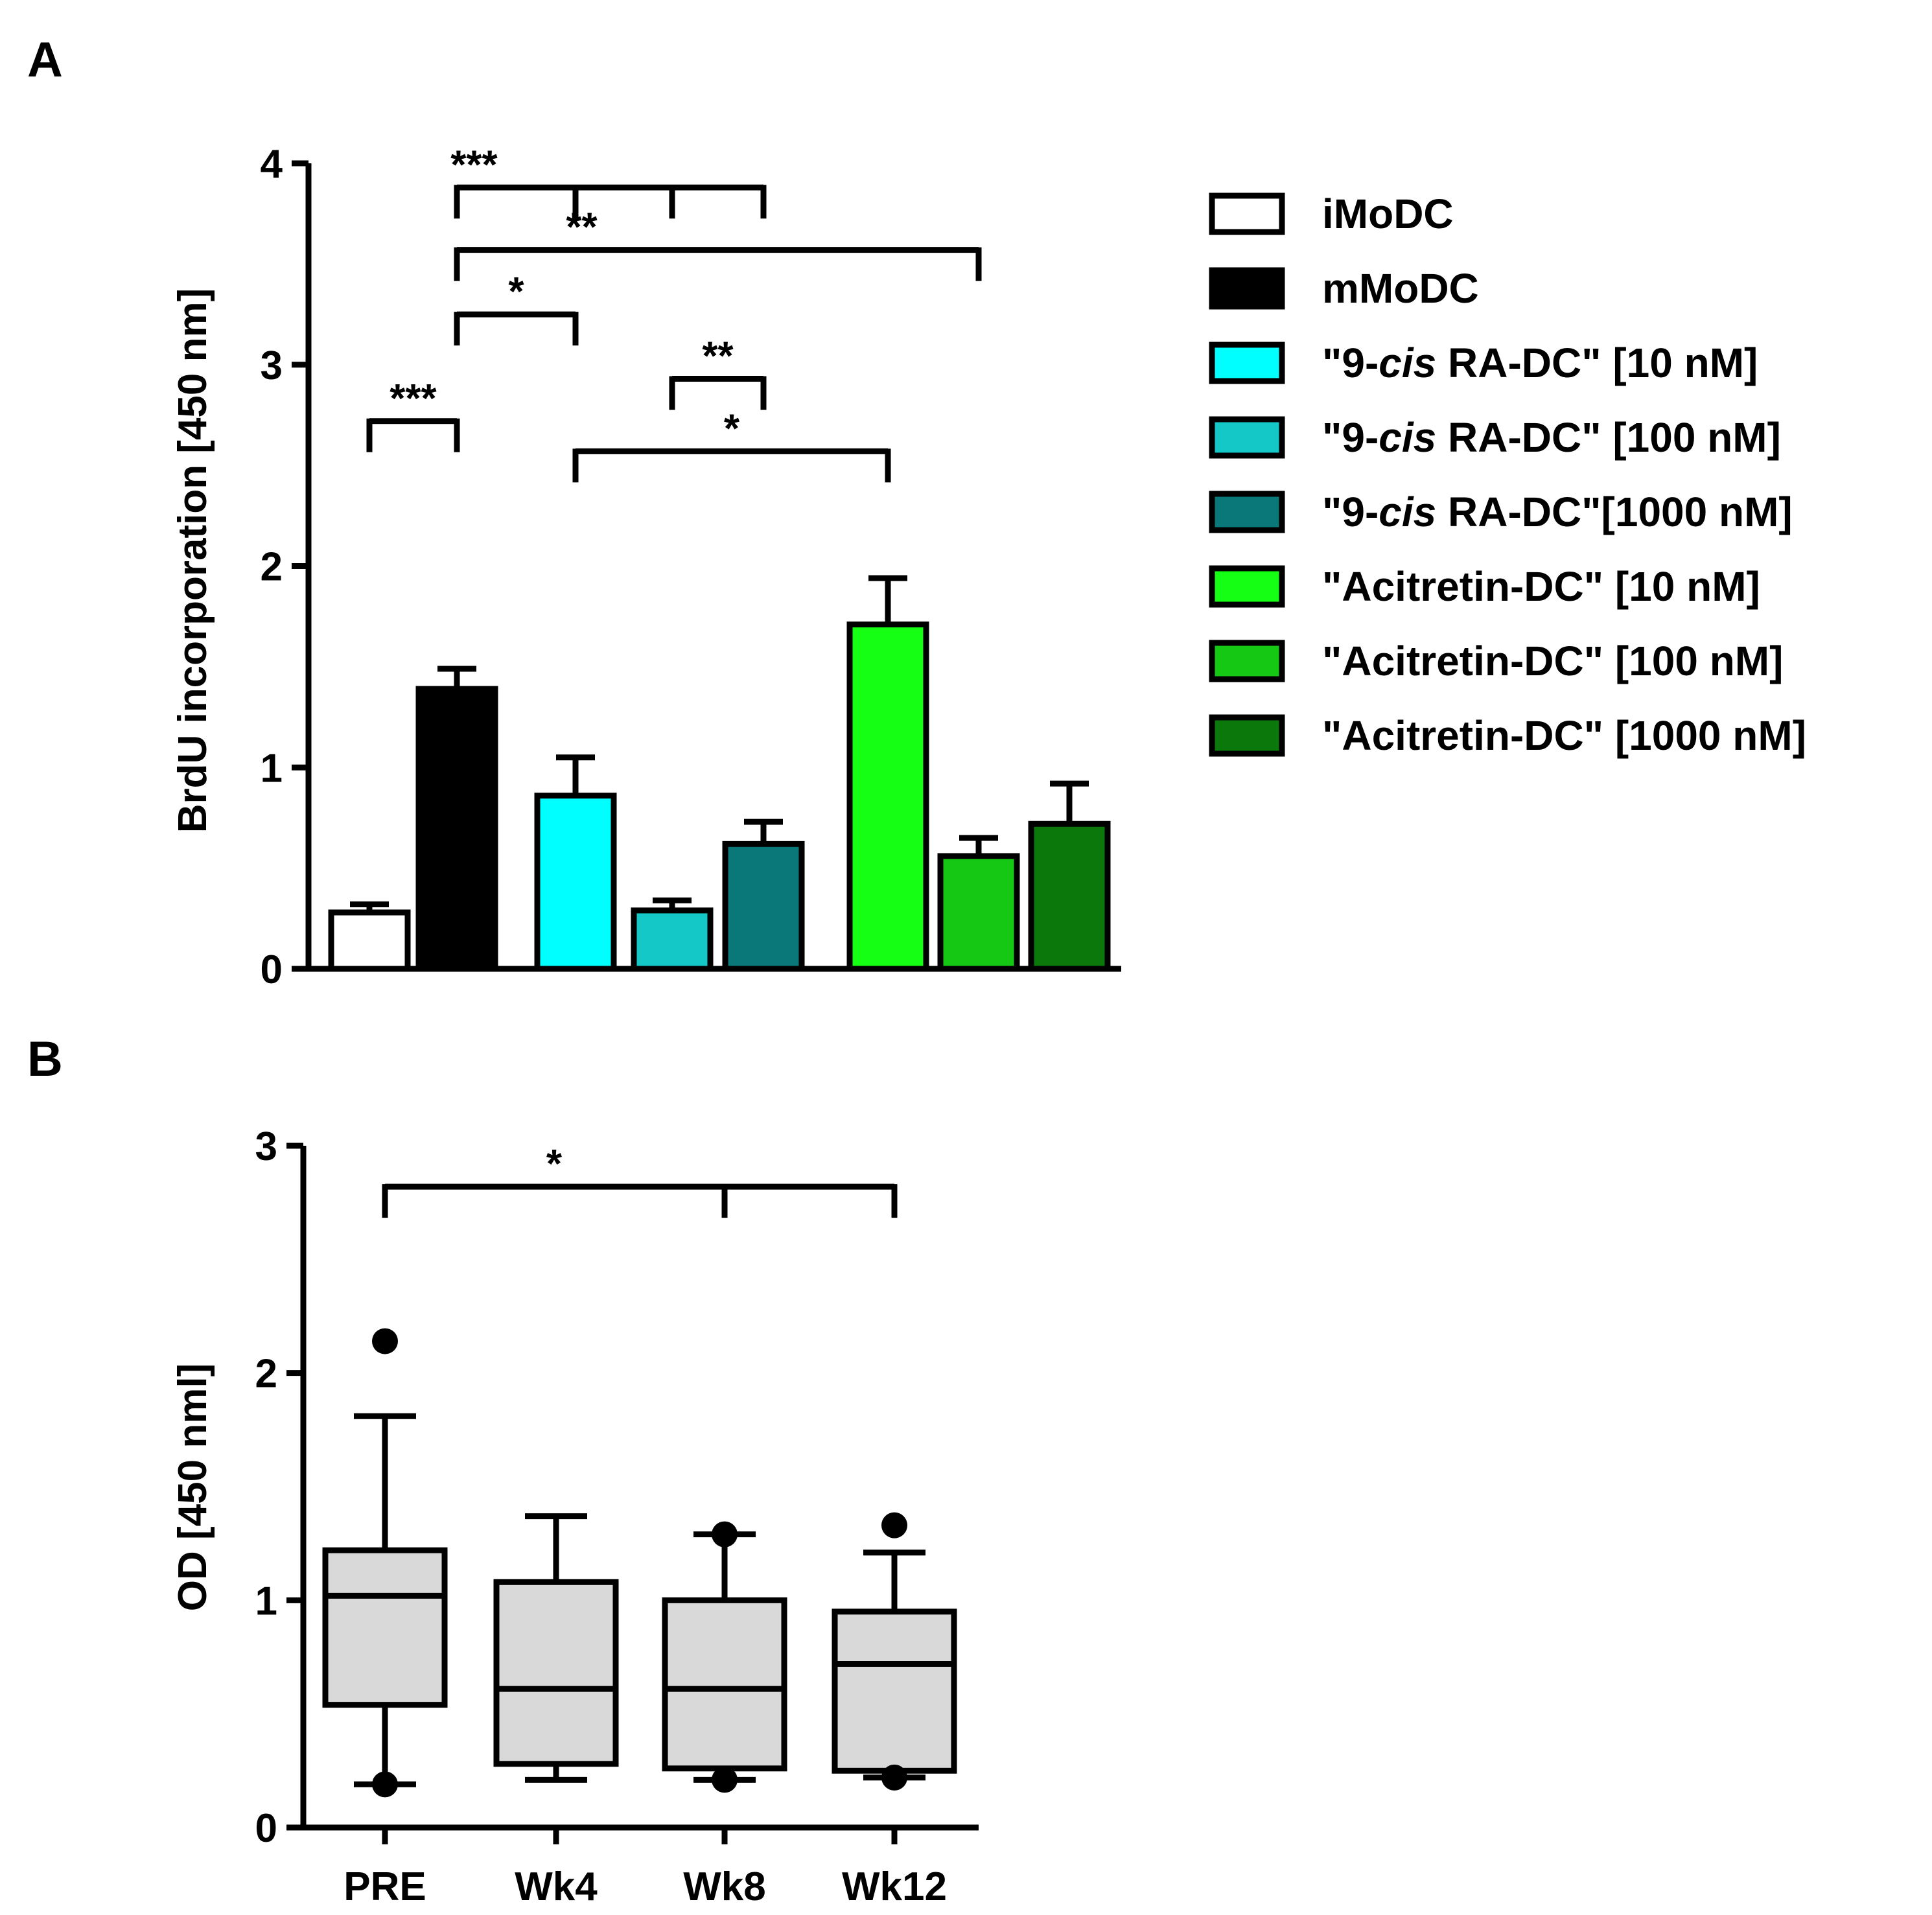  What do you see at coordinates (556, 1886) in the screenshot?
I see `x-tick-label: Wk4` at bounding box center [556, 1886].